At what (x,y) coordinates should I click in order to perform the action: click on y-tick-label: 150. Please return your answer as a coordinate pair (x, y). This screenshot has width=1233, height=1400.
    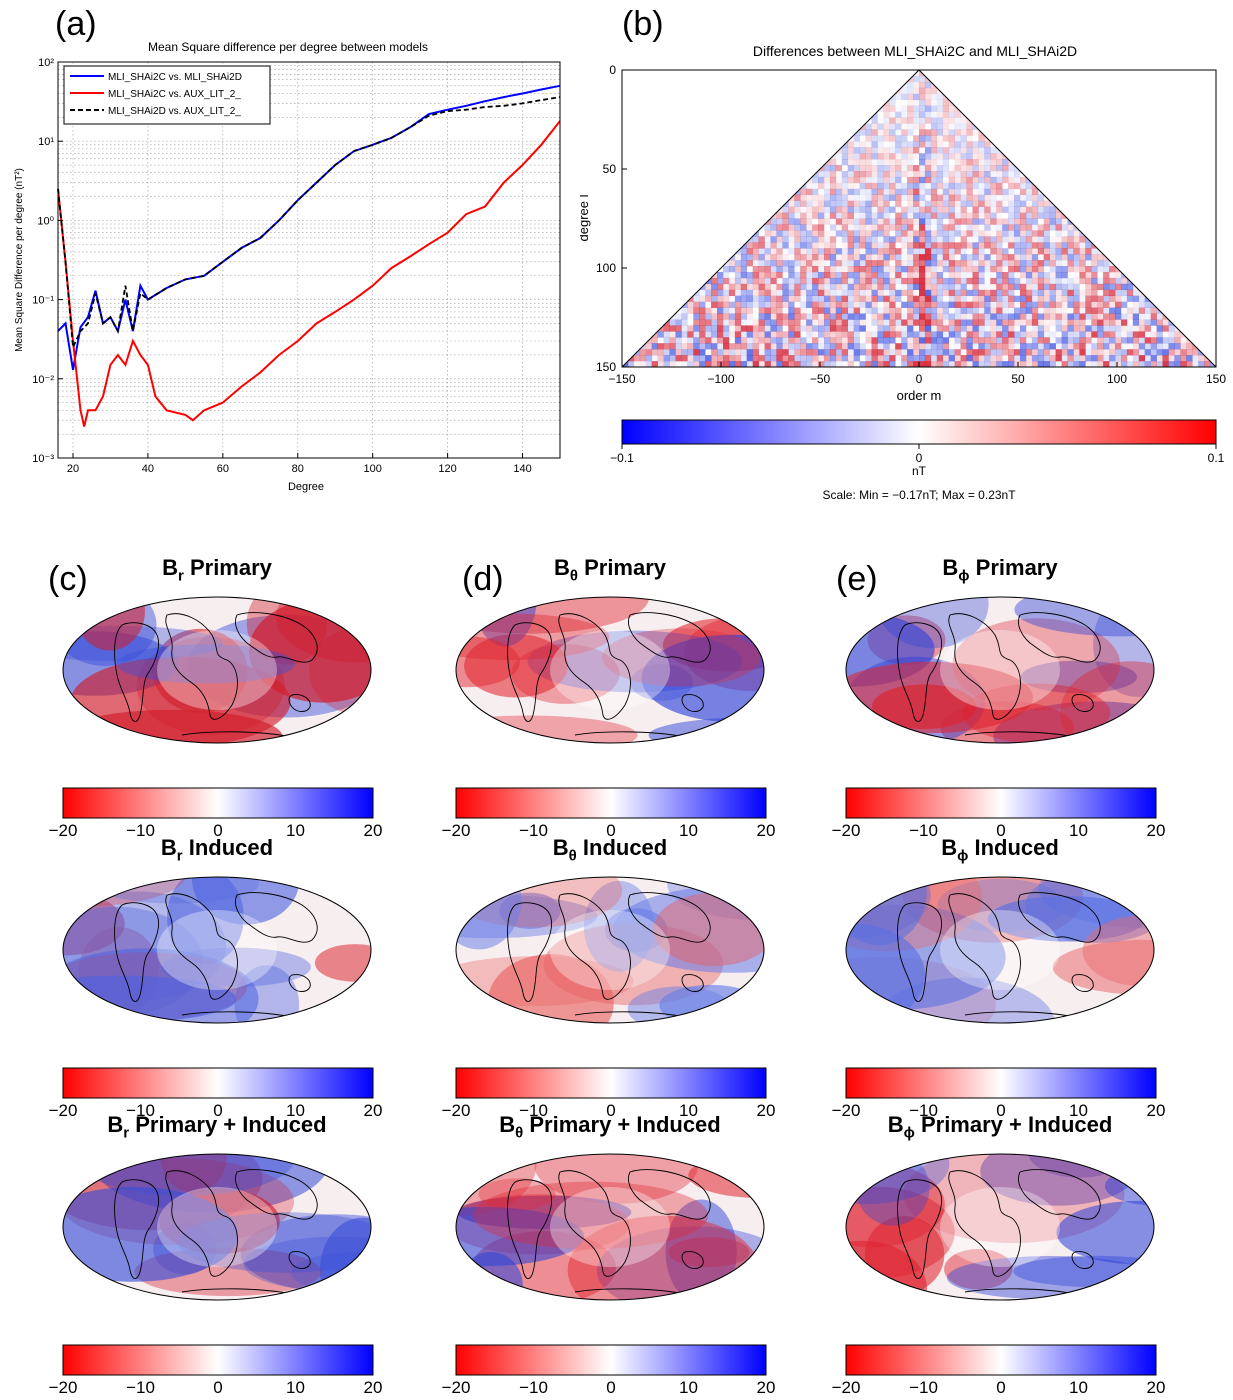
    Looking at the image, I should click on (606, 367).